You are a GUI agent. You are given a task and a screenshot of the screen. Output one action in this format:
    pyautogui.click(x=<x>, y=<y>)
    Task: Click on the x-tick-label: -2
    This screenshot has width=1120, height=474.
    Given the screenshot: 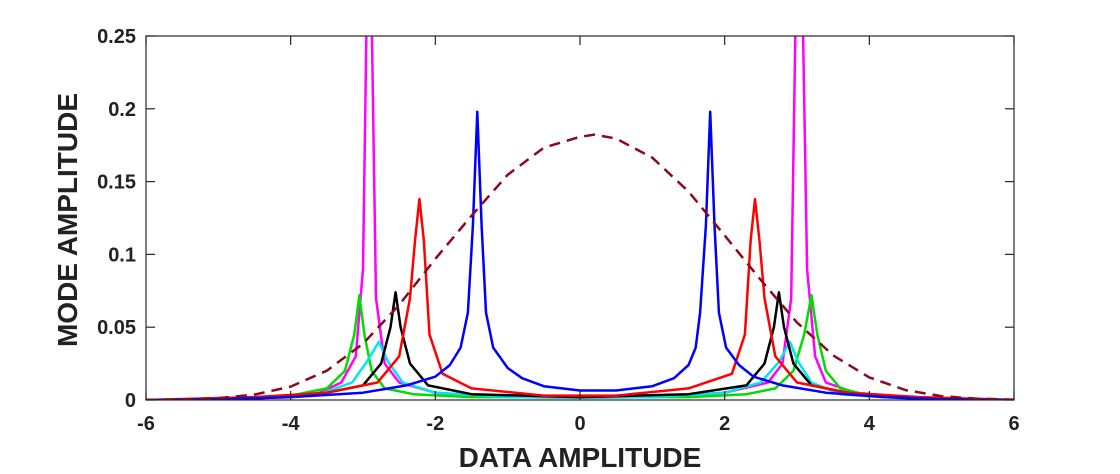 What is the action you would take?
    pyautogui.click(x=435, y=424)
    